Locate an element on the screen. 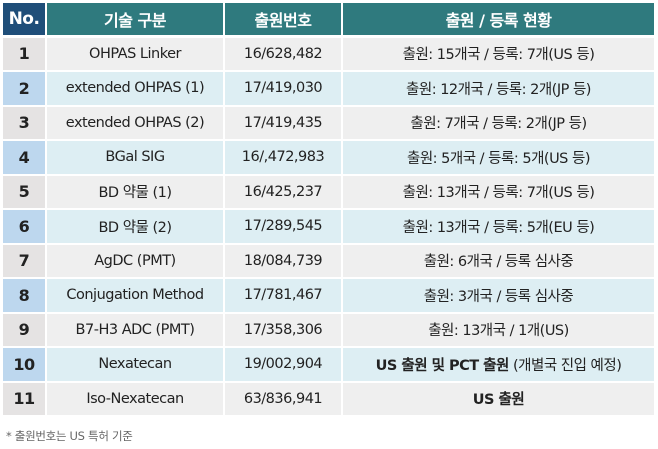  row-app-no: 18/084,739 is located at coordinates (284, 261).